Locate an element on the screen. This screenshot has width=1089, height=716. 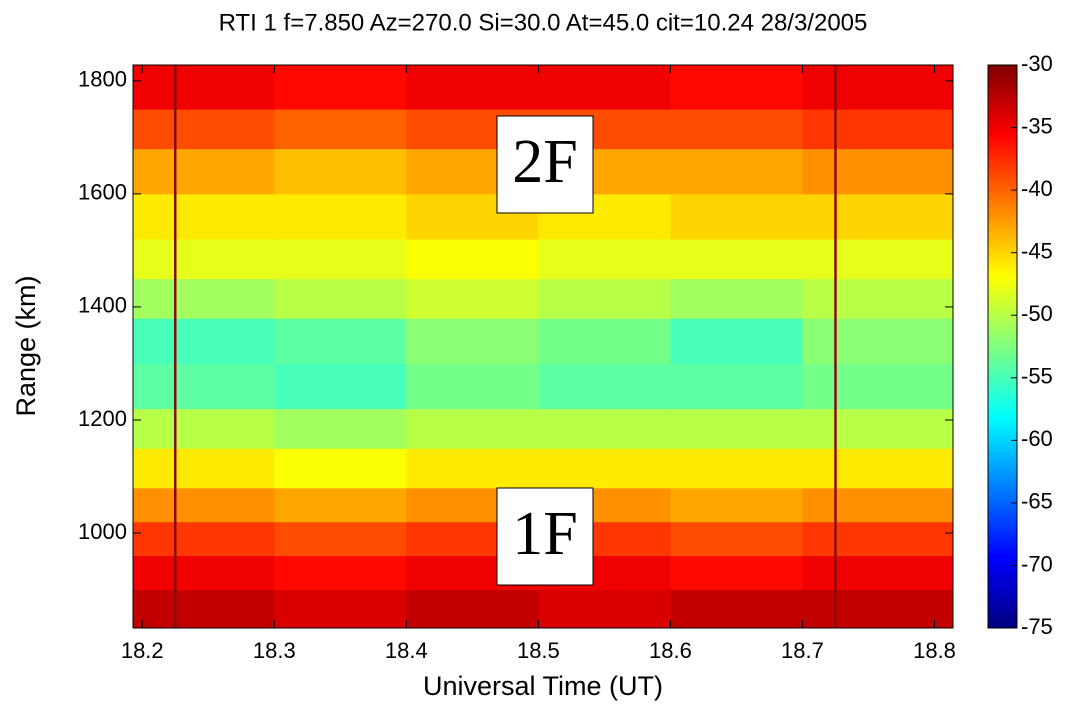
y-tick-label: 1400 is located at coordinates (102, 305).